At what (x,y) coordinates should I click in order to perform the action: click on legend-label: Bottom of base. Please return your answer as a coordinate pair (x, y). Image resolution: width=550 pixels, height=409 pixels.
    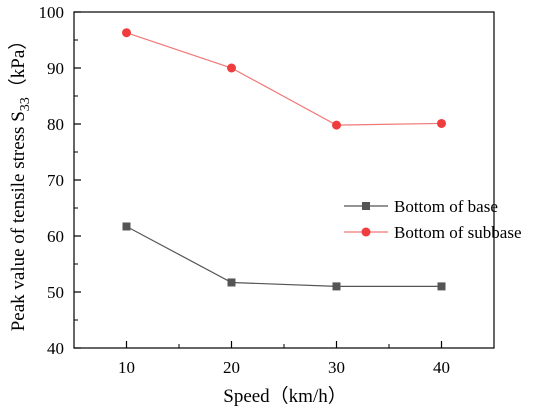
    Looking at the image, I should click on (446, 206).